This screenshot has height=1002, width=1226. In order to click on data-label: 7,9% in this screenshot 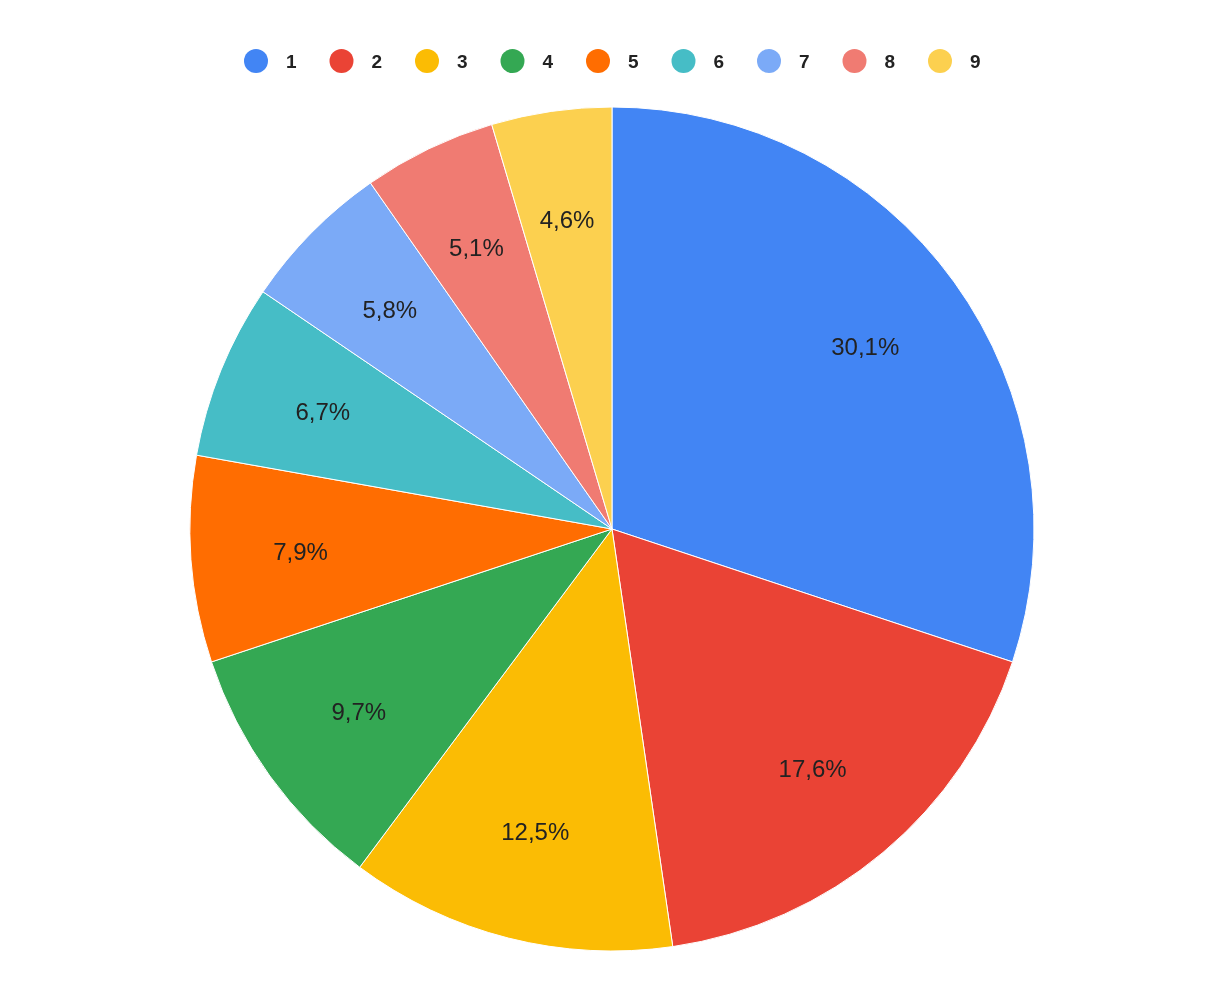, I will do `click(300, 551)`.